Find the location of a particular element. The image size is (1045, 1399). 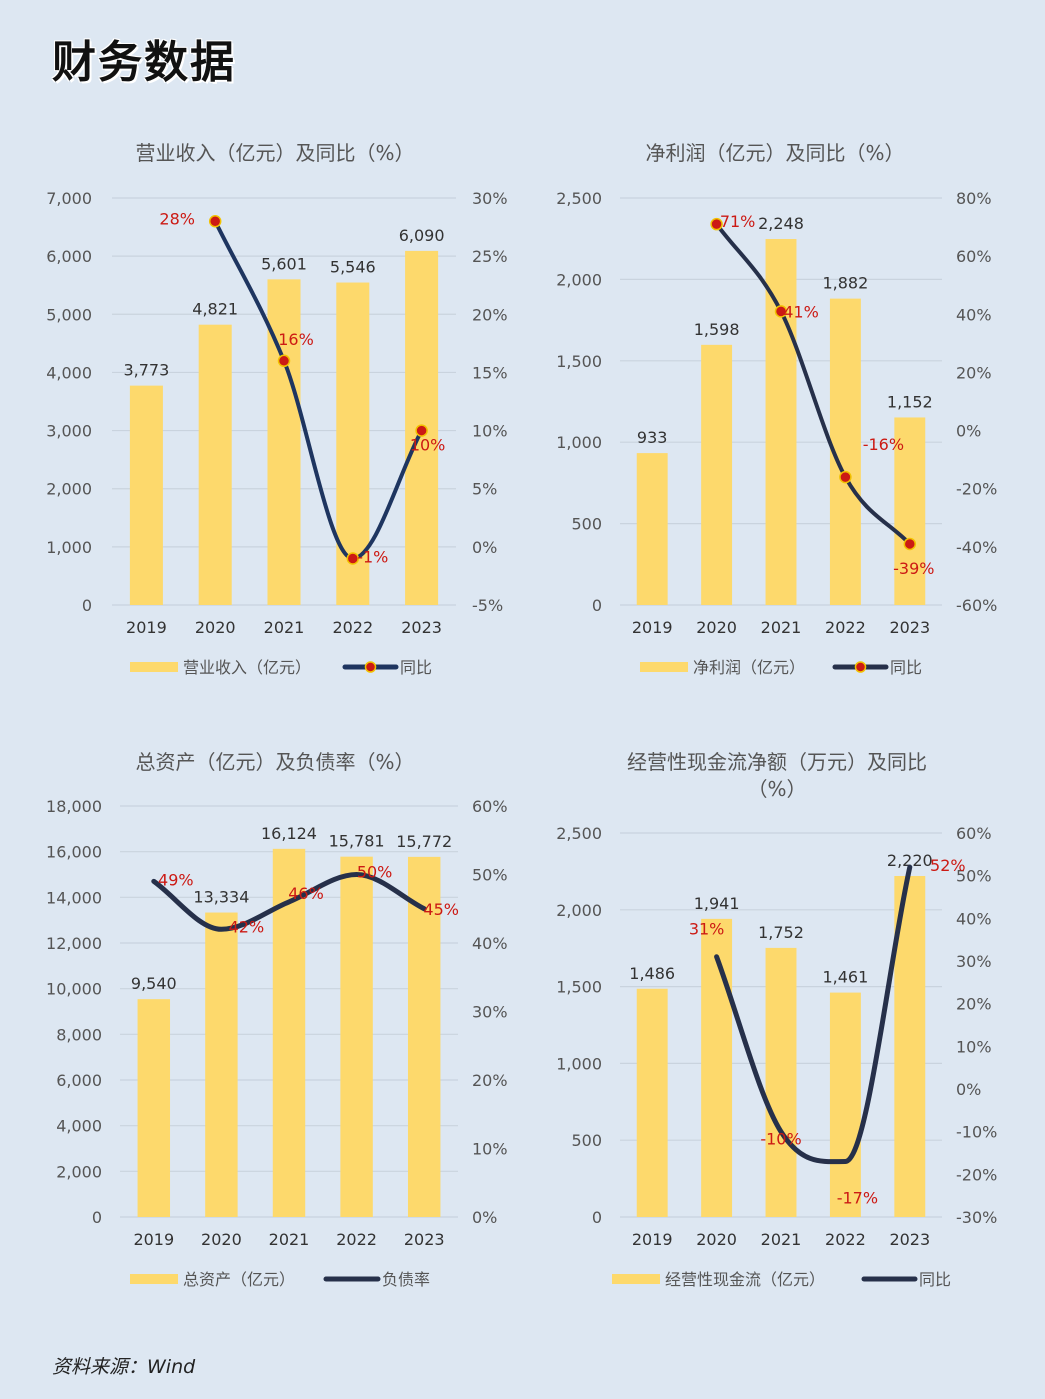

chart-title: （%） is located at coordinates (776, 789).